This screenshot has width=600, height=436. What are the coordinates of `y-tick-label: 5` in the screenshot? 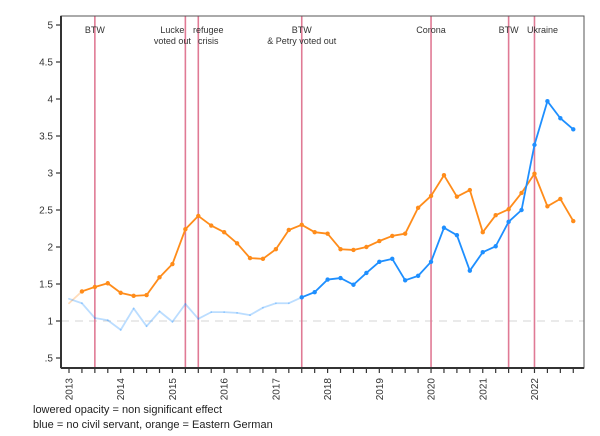 It's located at (50, 26).